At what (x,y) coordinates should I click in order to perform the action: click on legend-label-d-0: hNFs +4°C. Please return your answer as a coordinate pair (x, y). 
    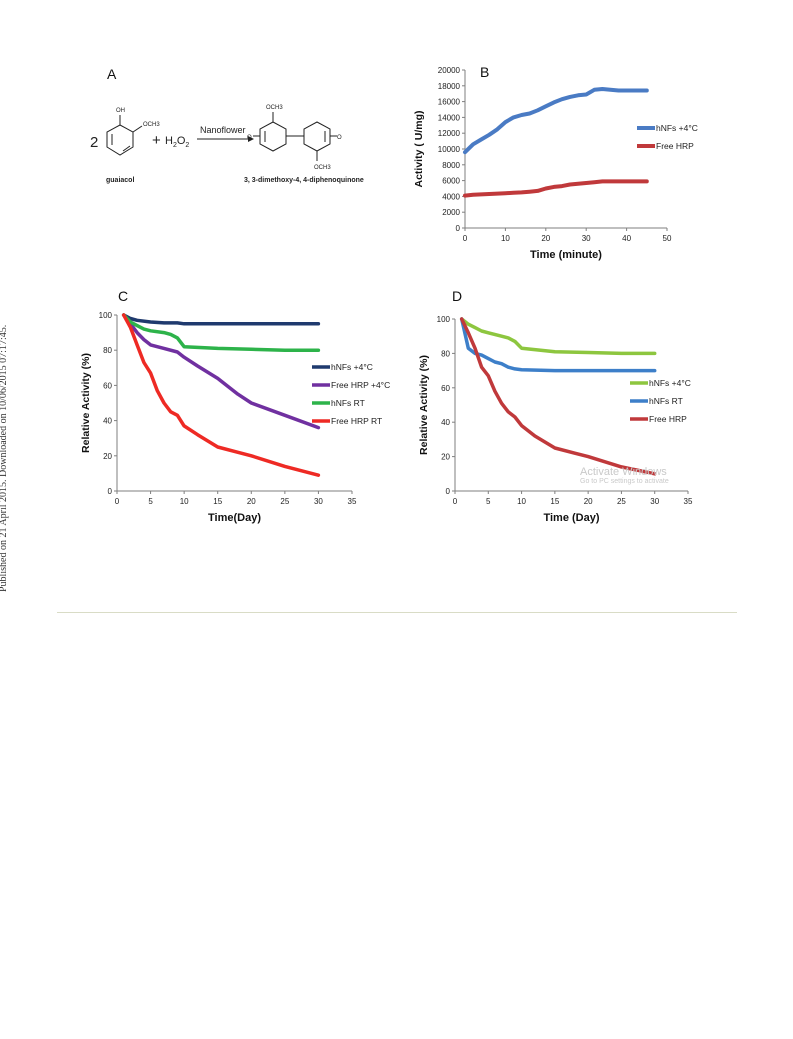
    Looking at the image, I should click on (670, 383).